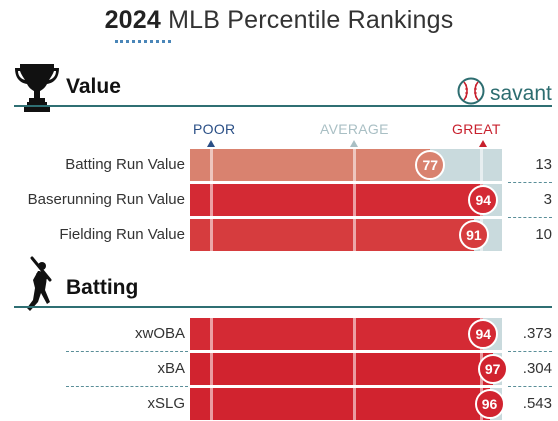  I want to click on great-gridline, so click(481, 165).